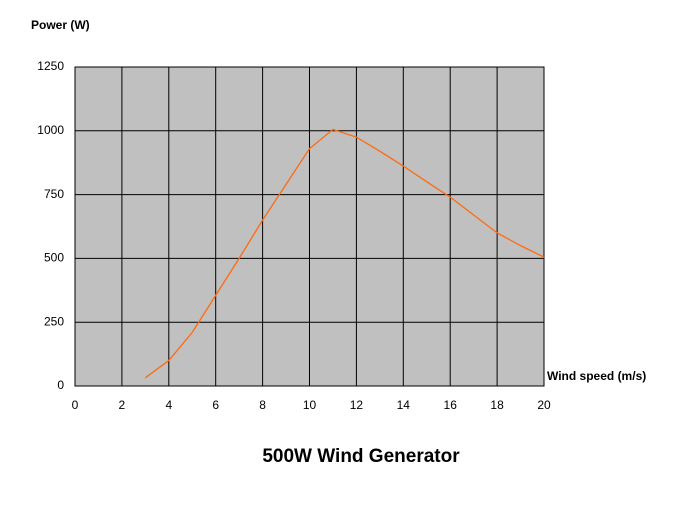  What do you see at coordinates (54, 321) in the screenshot?
I see `y-tick-label: 250` at bounding box center [54, 321].